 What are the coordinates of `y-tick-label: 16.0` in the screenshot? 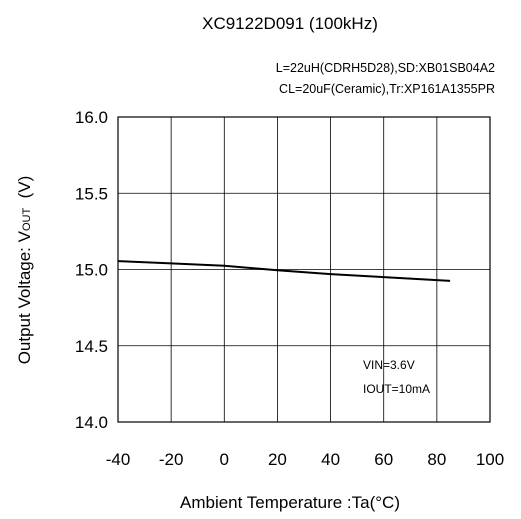 It's located at (91, 117).